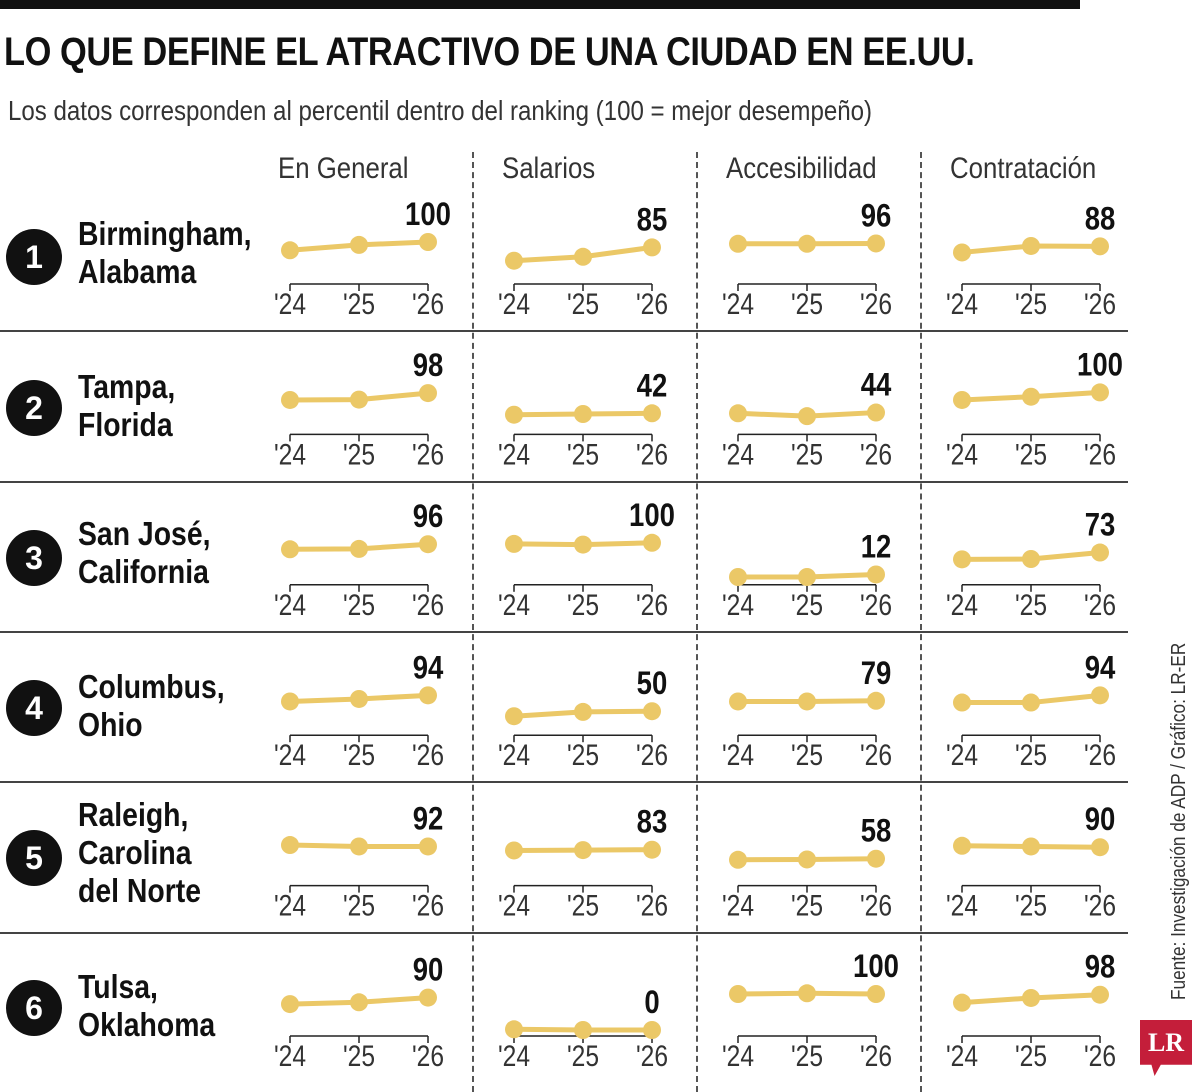 This screenshot has height=1092, width=1200. I want to click on data-label: 83, so click(652, 822).